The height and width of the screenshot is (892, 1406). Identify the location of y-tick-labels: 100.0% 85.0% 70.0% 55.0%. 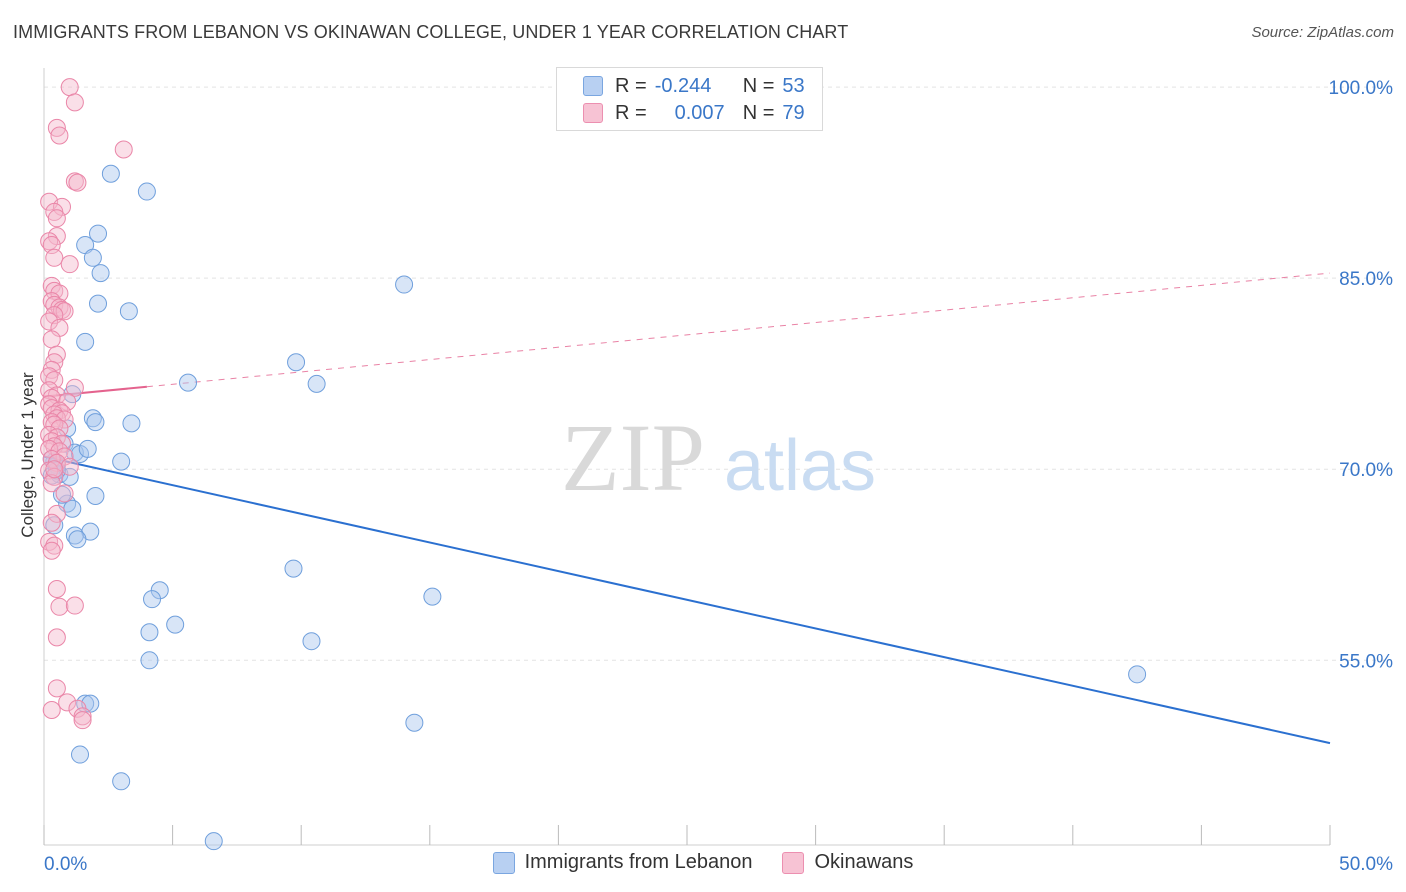
(1361, 375).